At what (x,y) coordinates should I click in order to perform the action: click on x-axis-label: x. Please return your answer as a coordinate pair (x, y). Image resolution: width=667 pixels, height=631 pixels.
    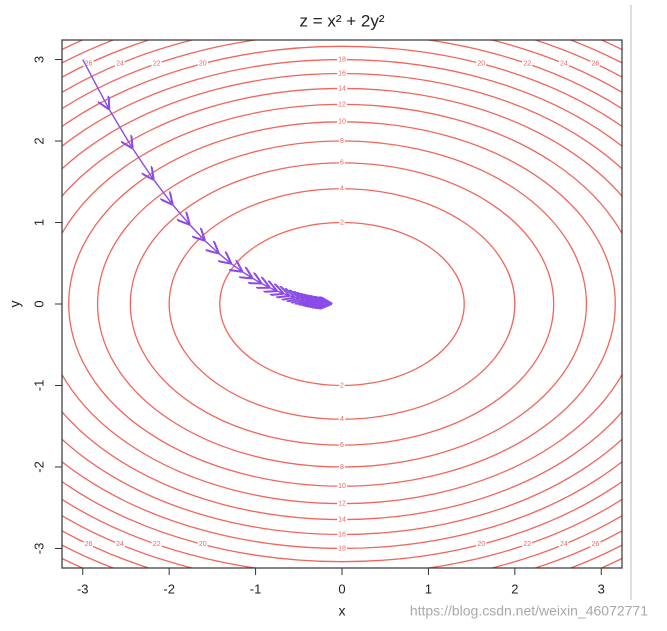
    Looking at the image, I should click on (342, 611).